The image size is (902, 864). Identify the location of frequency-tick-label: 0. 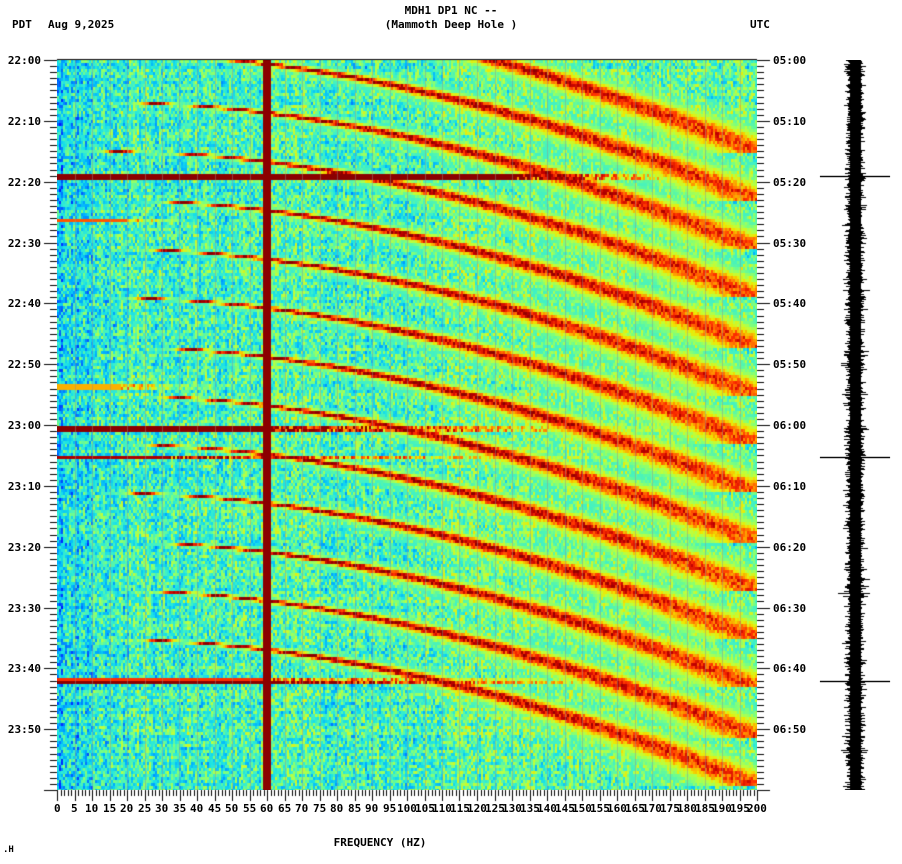
(57, 808).